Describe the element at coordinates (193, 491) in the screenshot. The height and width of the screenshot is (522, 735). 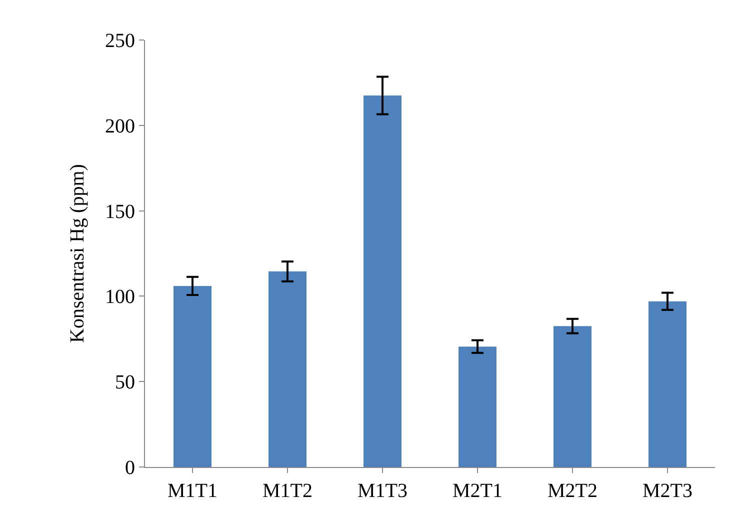
I see `x-tick-label: M1T1` at that location.